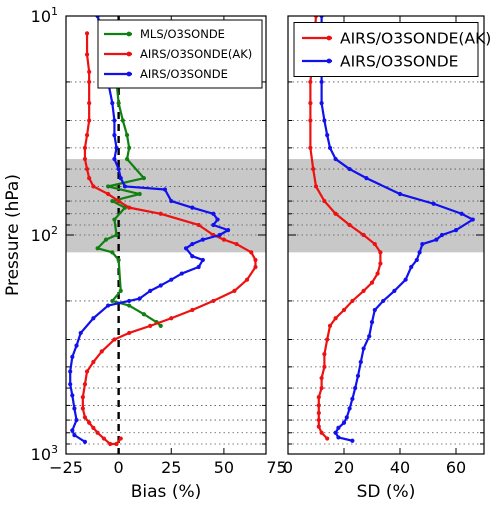  I want to click on shaded-band, so click(166, 206).